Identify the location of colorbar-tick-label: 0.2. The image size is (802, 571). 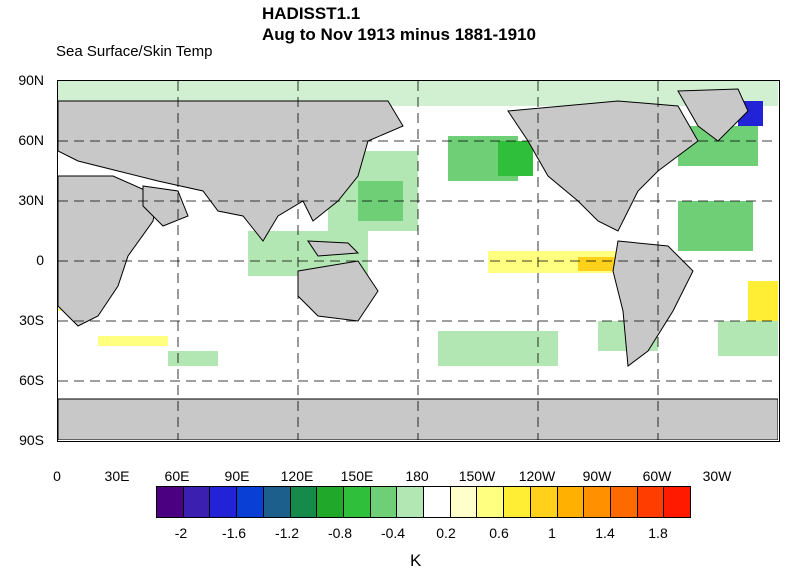
(446, 533).